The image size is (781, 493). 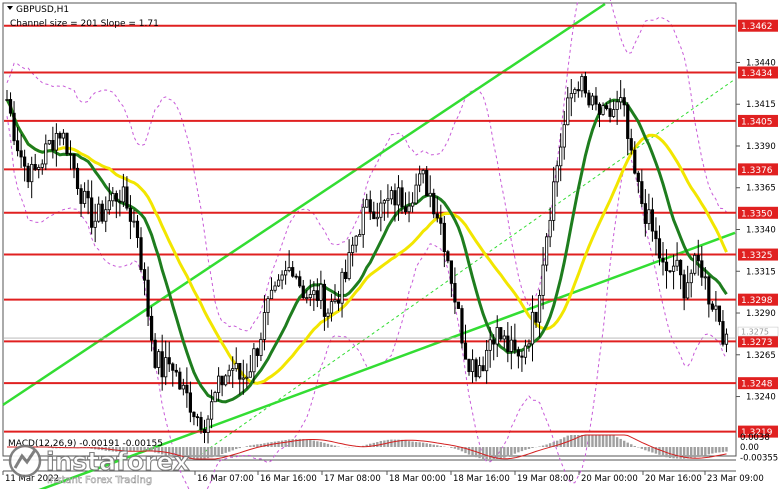 What do you see at coordinates (288, 479) in the screenshot?
I see `x-tick-label: 16 Mar 16:00` at bounding box center [288, 479].